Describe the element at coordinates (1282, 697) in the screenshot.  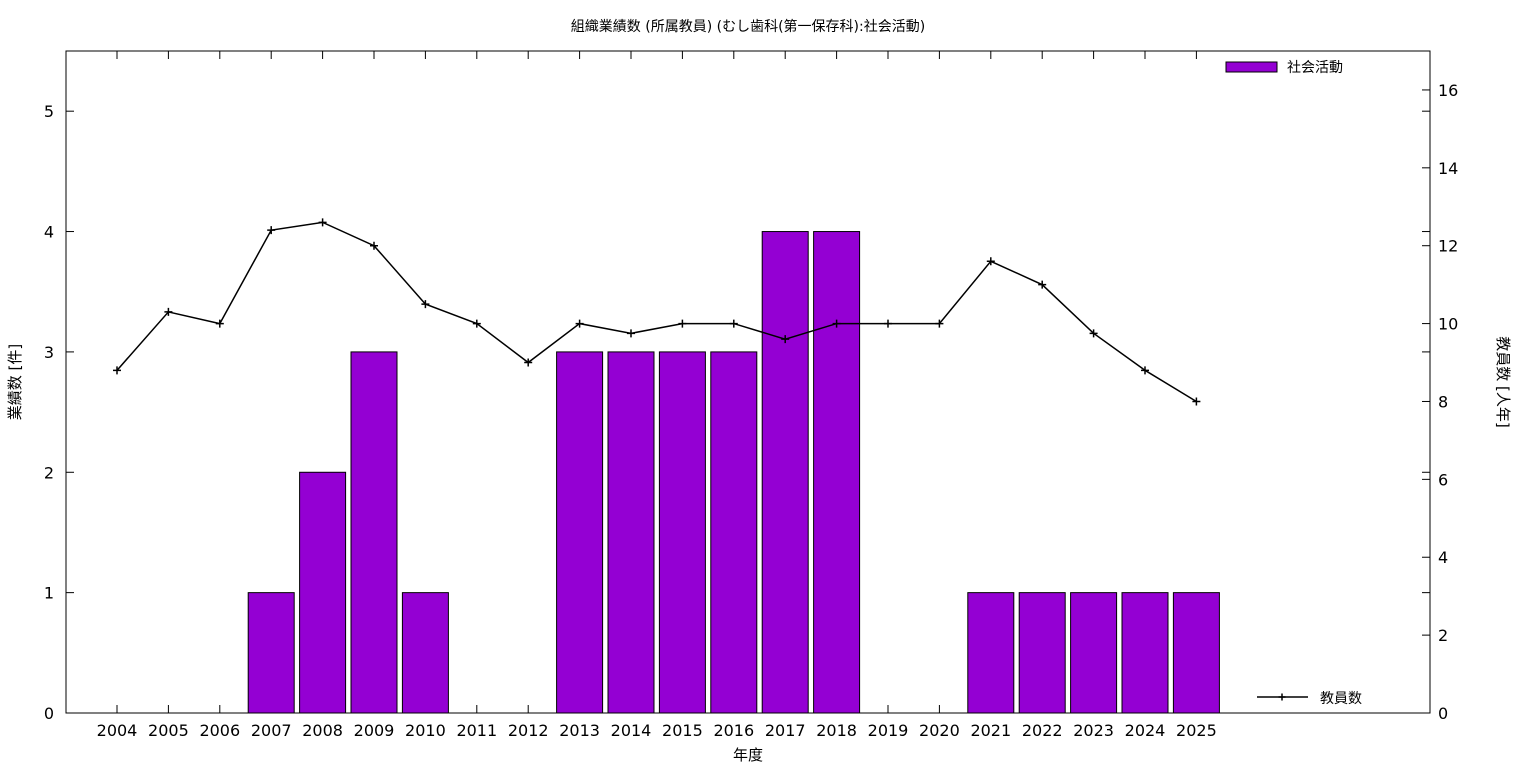
I see `legend-line-marker` at that location.